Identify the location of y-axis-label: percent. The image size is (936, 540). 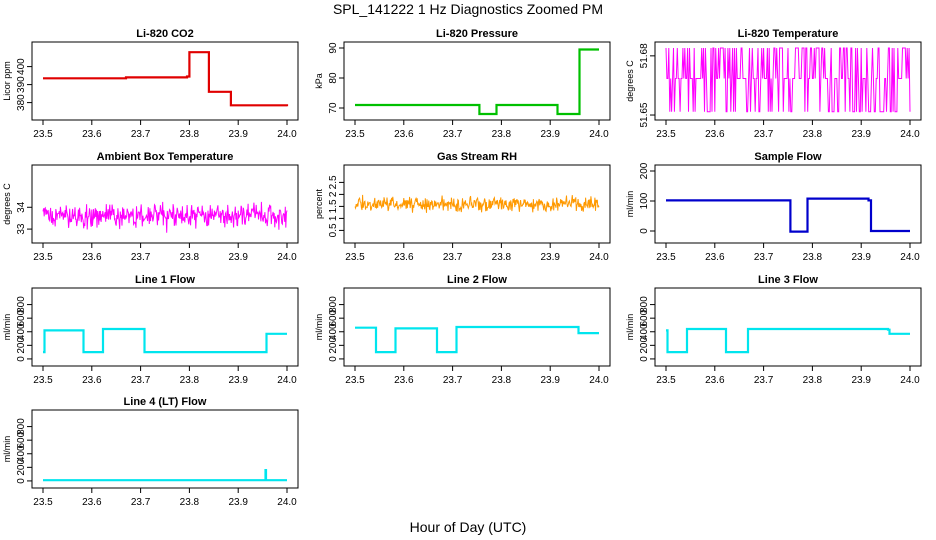
(319, 203).